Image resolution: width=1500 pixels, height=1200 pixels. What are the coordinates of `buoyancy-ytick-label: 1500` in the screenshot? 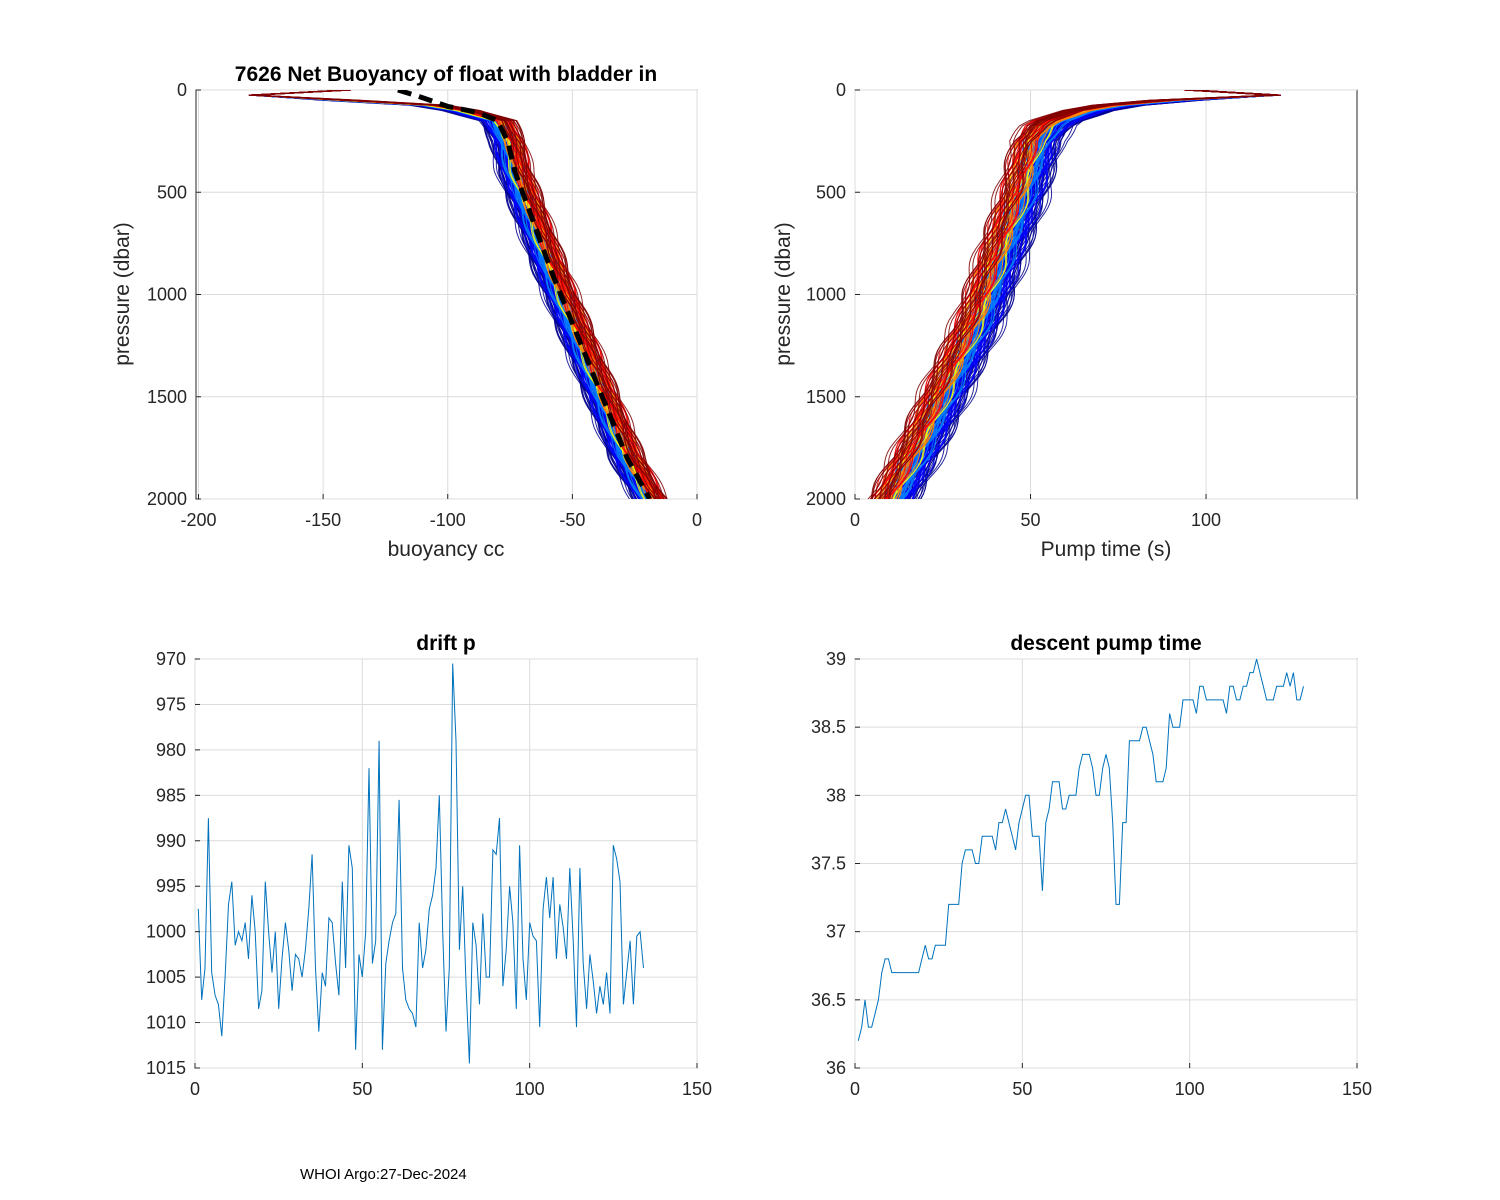 It's located at (167, 397).